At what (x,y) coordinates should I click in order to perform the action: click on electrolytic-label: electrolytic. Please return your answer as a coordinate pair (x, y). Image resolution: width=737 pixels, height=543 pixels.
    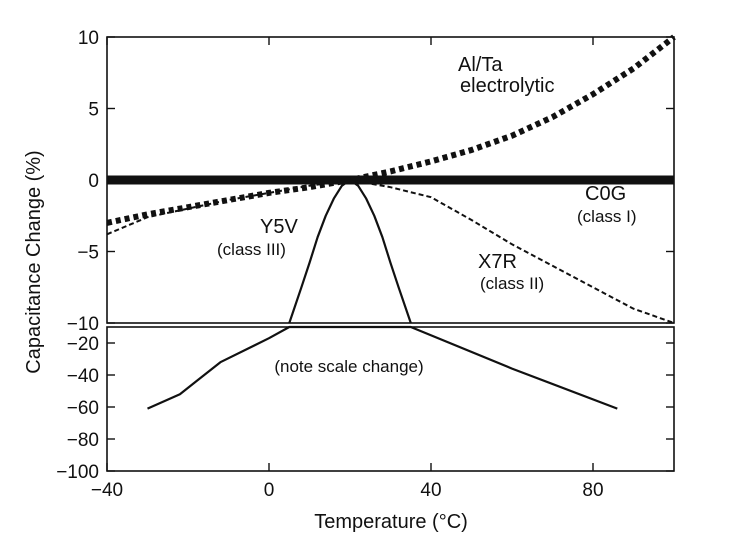
    Looking at the image, I should click on (507, 86).